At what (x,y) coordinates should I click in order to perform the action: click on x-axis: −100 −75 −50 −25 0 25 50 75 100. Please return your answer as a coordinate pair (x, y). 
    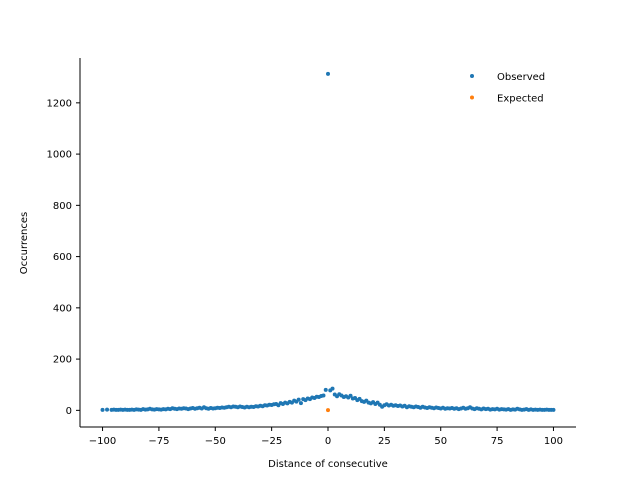
    Looking at the image, I should click on (328, 436).